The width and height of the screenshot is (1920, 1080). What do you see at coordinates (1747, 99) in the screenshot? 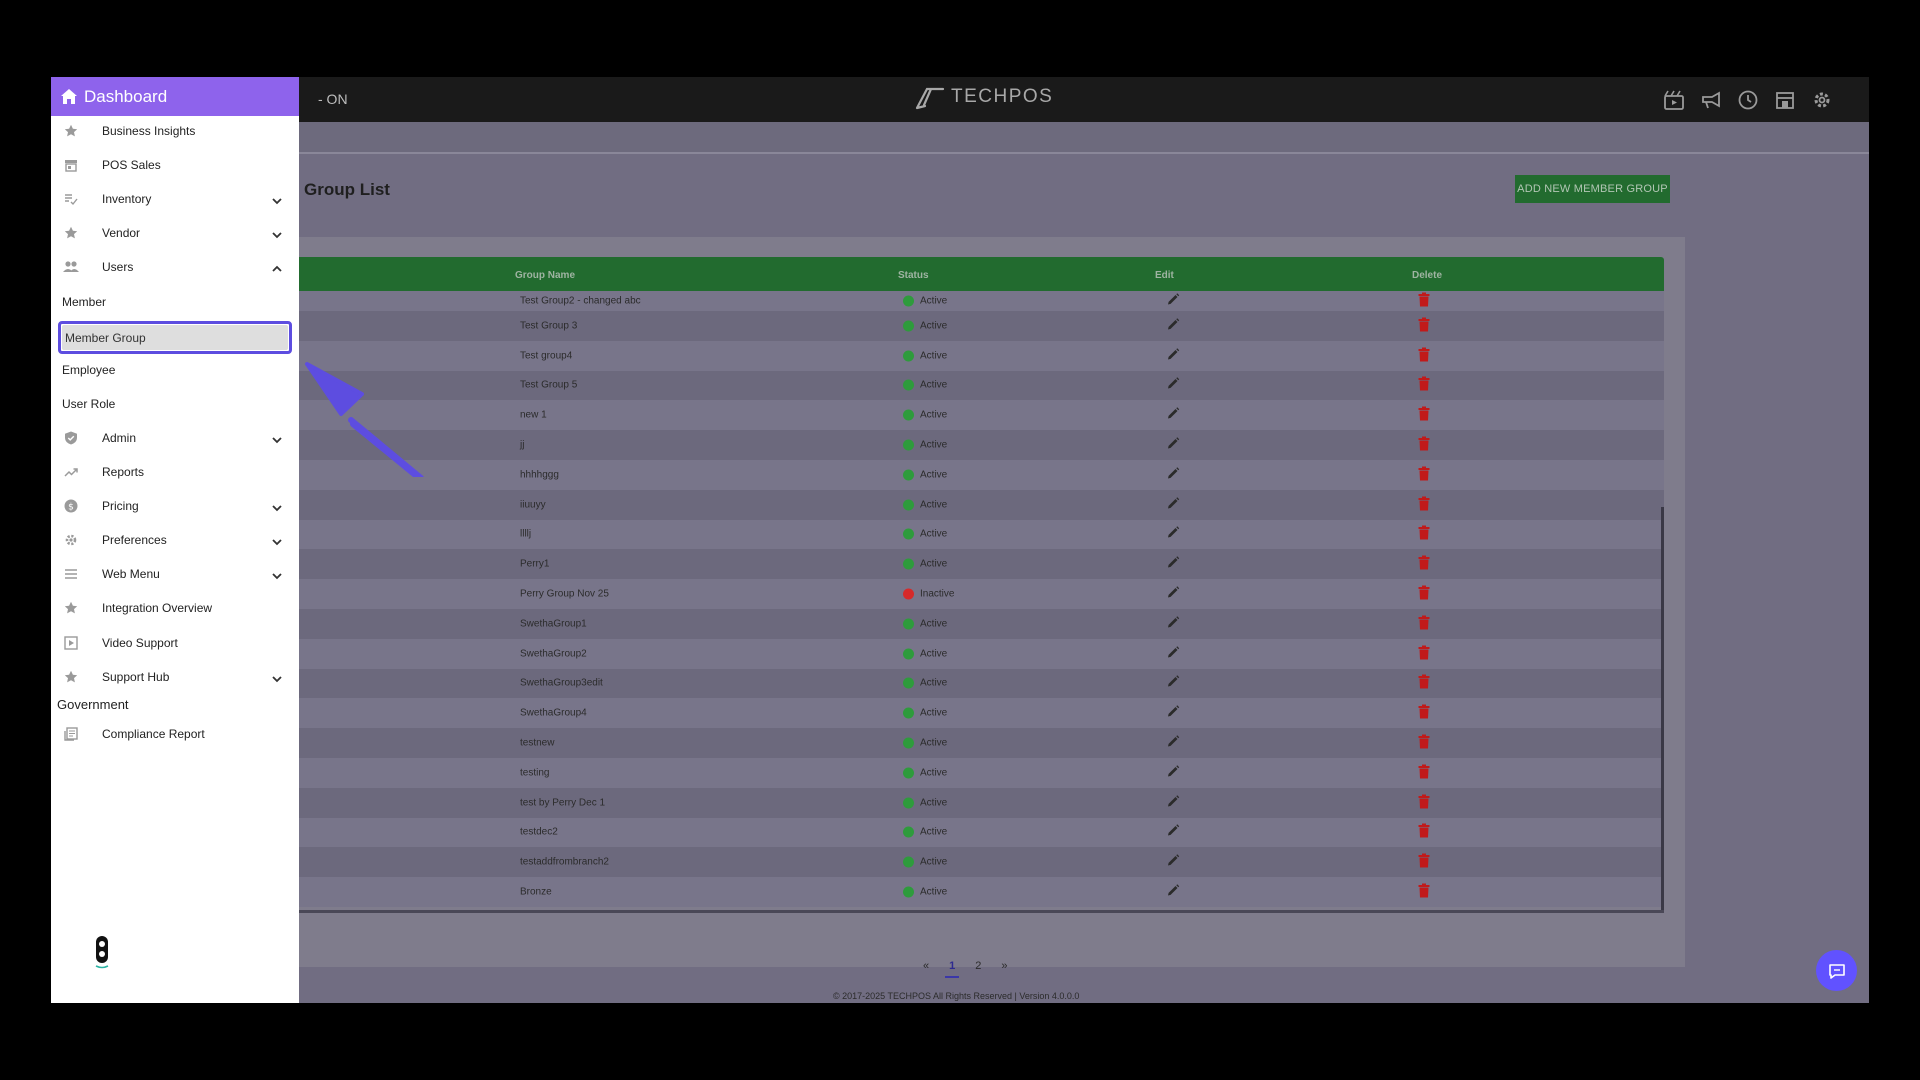
I see `clock-icon` at bounding box center [1747, 99].